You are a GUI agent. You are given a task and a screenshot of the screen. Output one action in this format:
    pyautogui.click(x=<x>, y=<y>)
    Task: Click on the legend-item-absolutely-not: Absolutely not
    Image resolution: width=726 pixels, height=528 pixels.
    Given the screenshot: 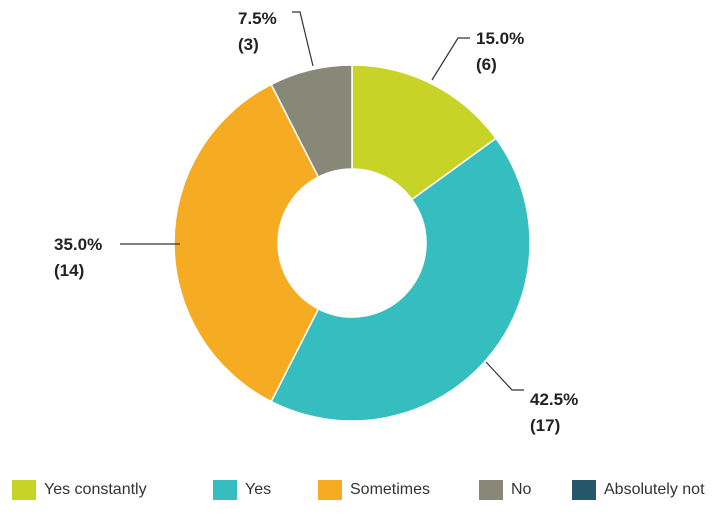 What is the action you would take?
    pyautogui.click(x=638, y=490)
    